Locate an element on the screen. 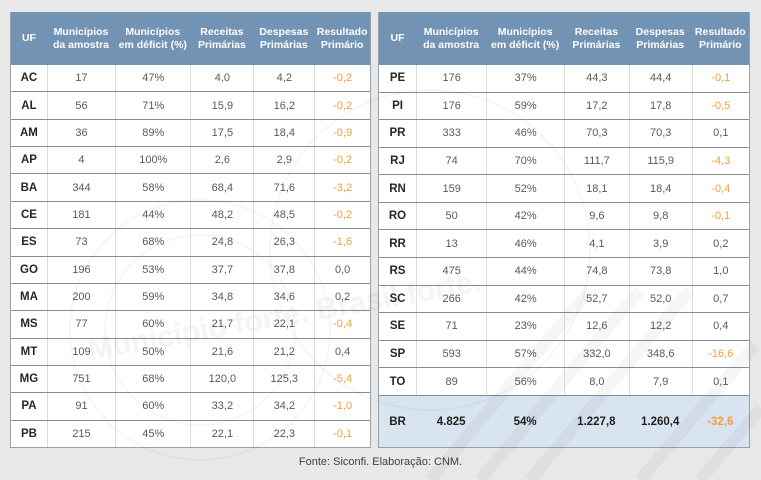 The height and width of the screenshot is (480, 761). receitas-primarias-cell: 9,6 is located at coordinates (596, 216).